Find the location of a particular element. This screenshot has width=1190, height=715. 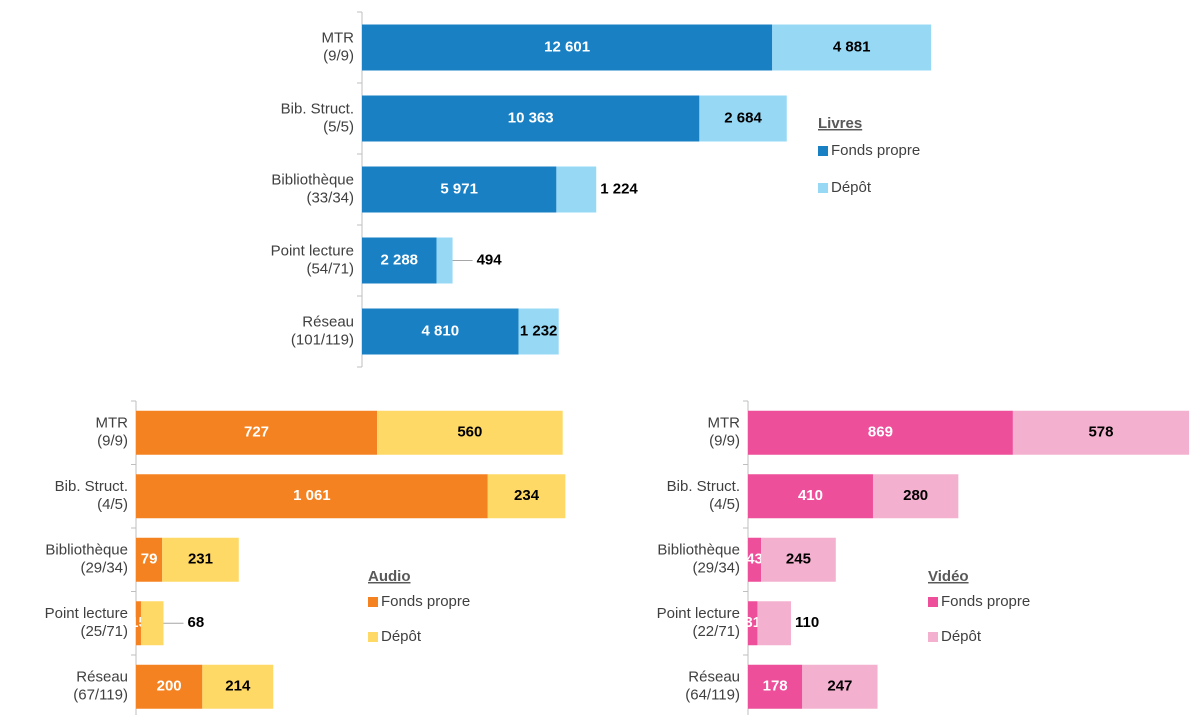

value-label: 12 601 is located at coordinates (567, 46).